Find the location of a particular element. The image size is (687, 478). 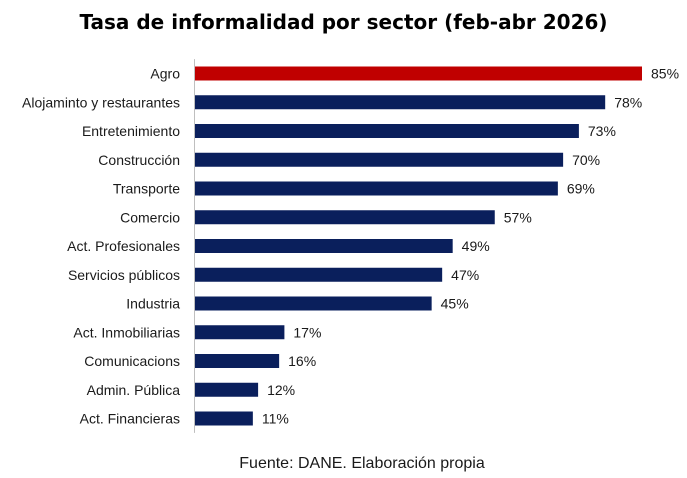

value-label-act-financieras: 11% is located at coordinates (275, 419).